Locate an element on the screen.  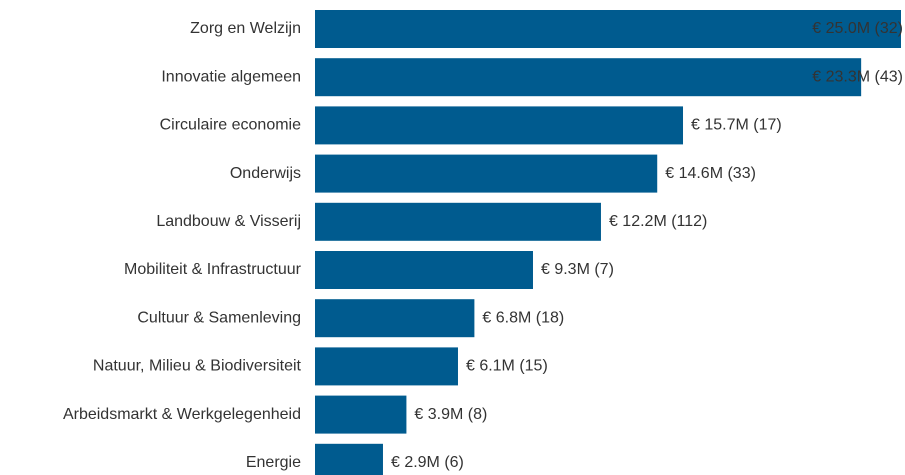
category-label: Landbouw & Visserij is located at coordinates (228, 221).